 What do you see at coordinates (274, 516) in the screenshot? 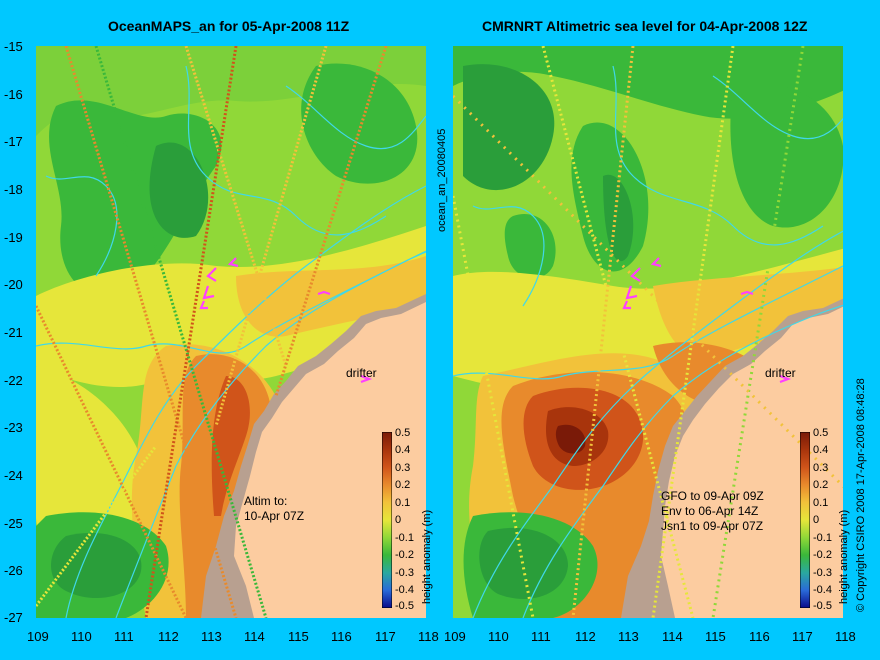
I see `altim-label-line2: 10-Apr 07Z` at bounding box center [274, 516].